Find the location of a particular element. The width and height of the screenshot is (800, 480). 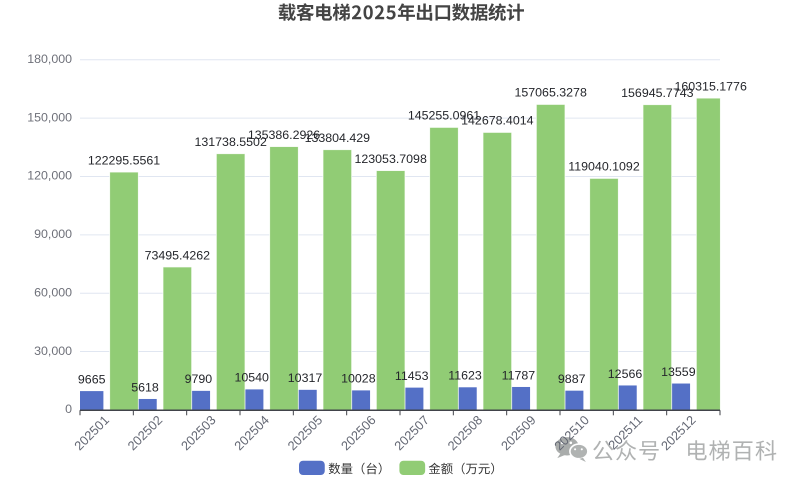

svg-text: 160315.1776 is located at coordinates (710, 86).